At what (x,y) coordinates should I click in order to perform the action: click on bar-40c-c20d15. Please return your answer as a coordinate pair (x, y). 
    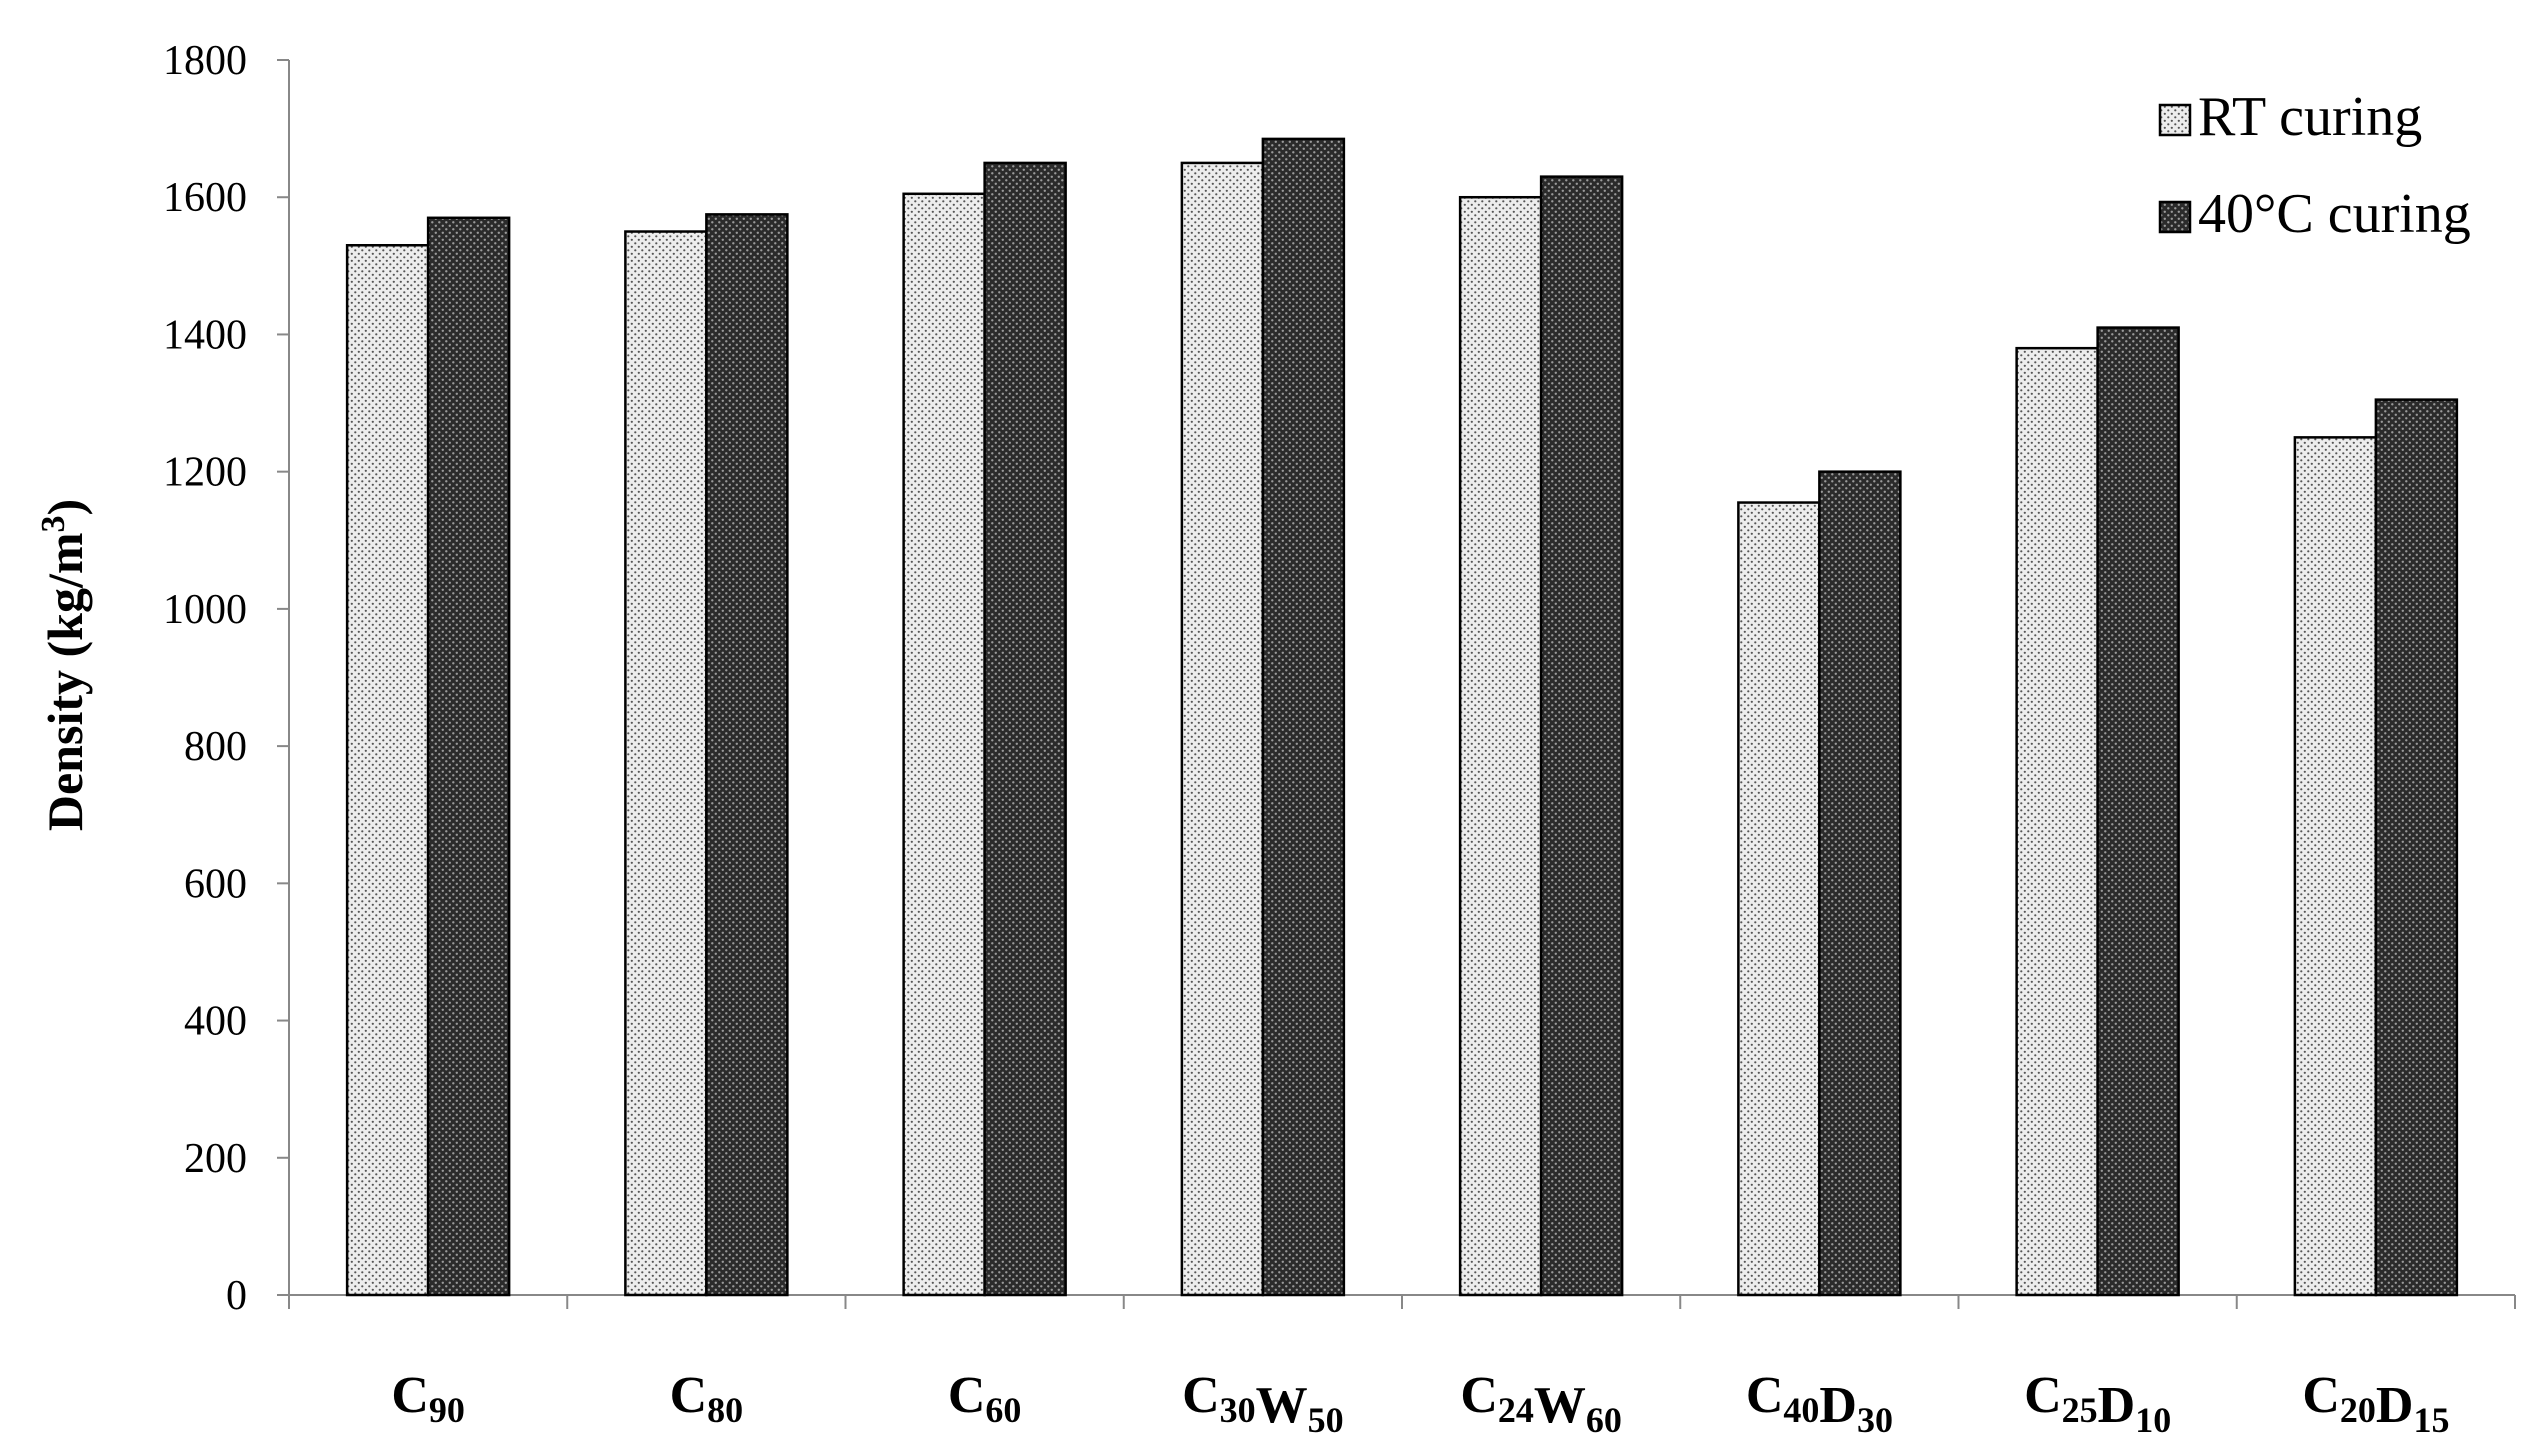
    Looking at the image, I should click on (2416, 847).